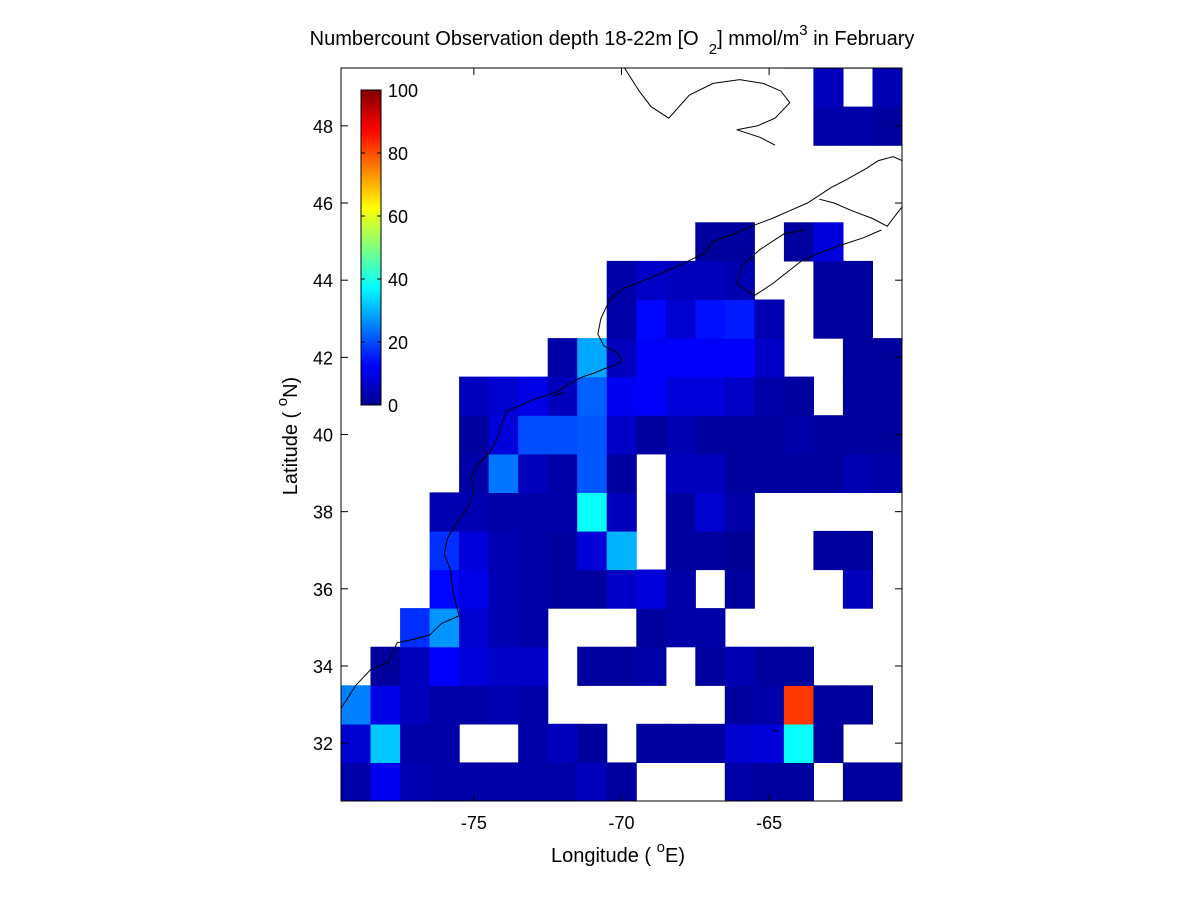 This screenshot has height=900, width=1200. Describe the element at coordinates (323, 590) in the screenshot. I see `y-tick-label: 36` at that location.